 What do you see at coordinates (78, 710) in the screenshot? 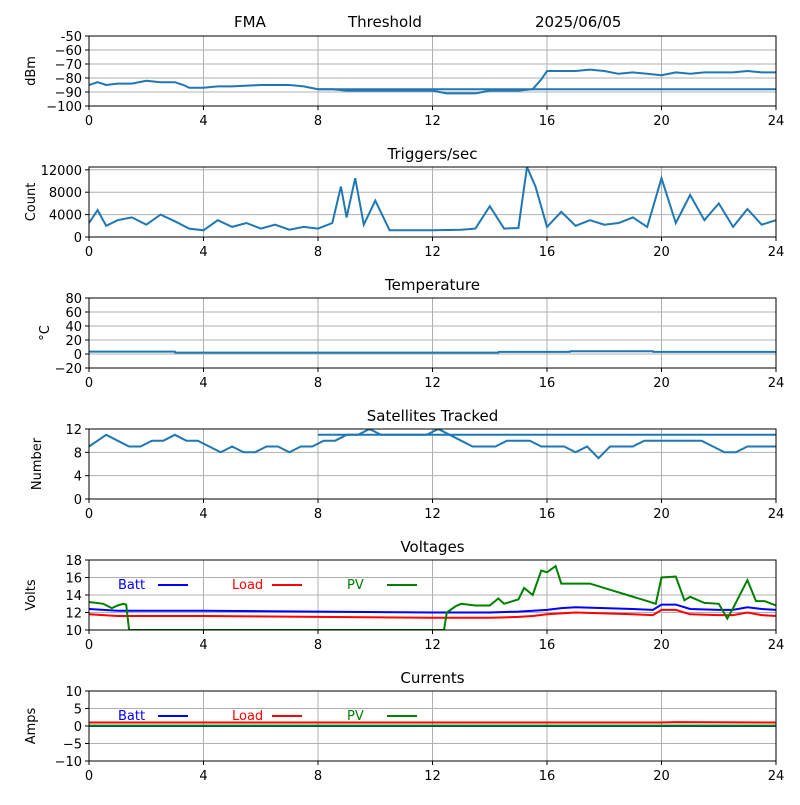
I see `y-tick-label: 5` at bounding box center [78, 710].